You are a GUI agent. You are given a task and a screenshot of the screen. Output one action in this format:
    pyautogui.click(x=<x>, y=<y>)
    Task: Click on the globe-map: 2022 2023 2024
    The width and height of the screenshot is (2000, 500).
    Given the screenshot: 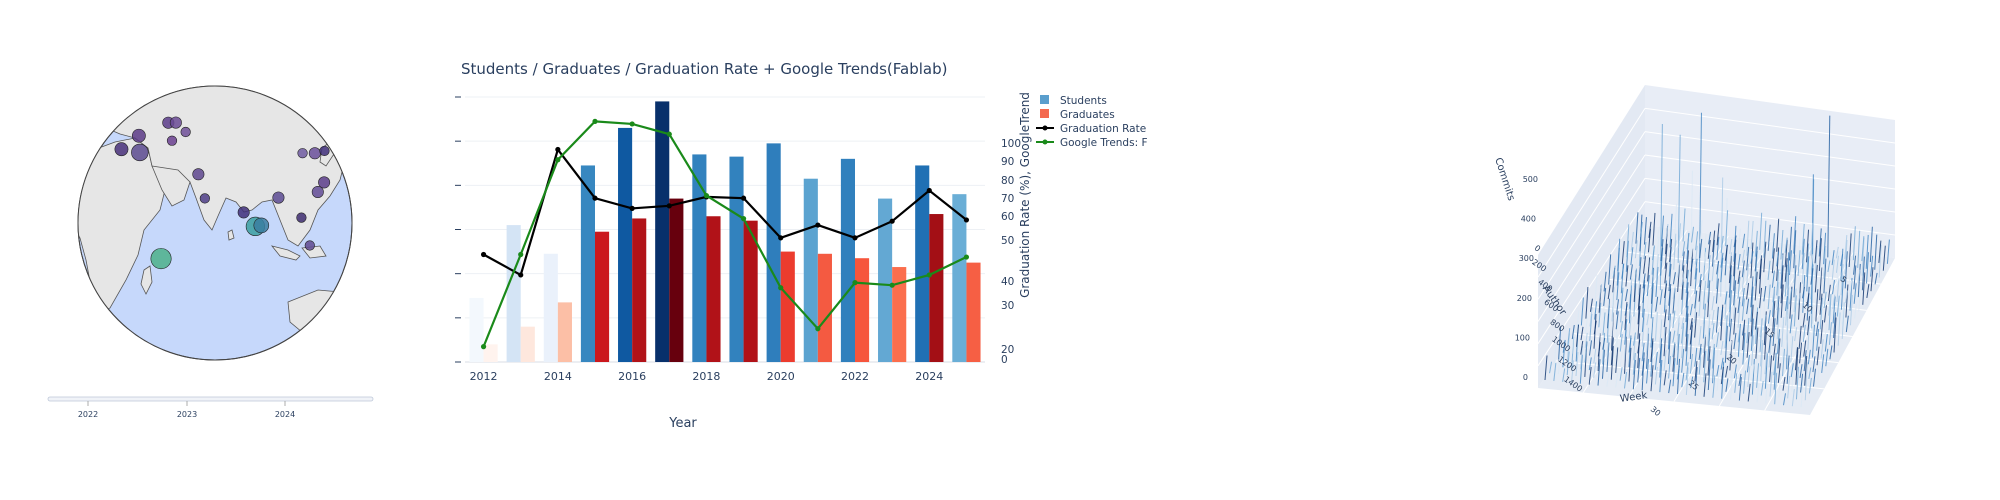 What is the action you would take?
    pyautogui.click(x=235, y=260)
    